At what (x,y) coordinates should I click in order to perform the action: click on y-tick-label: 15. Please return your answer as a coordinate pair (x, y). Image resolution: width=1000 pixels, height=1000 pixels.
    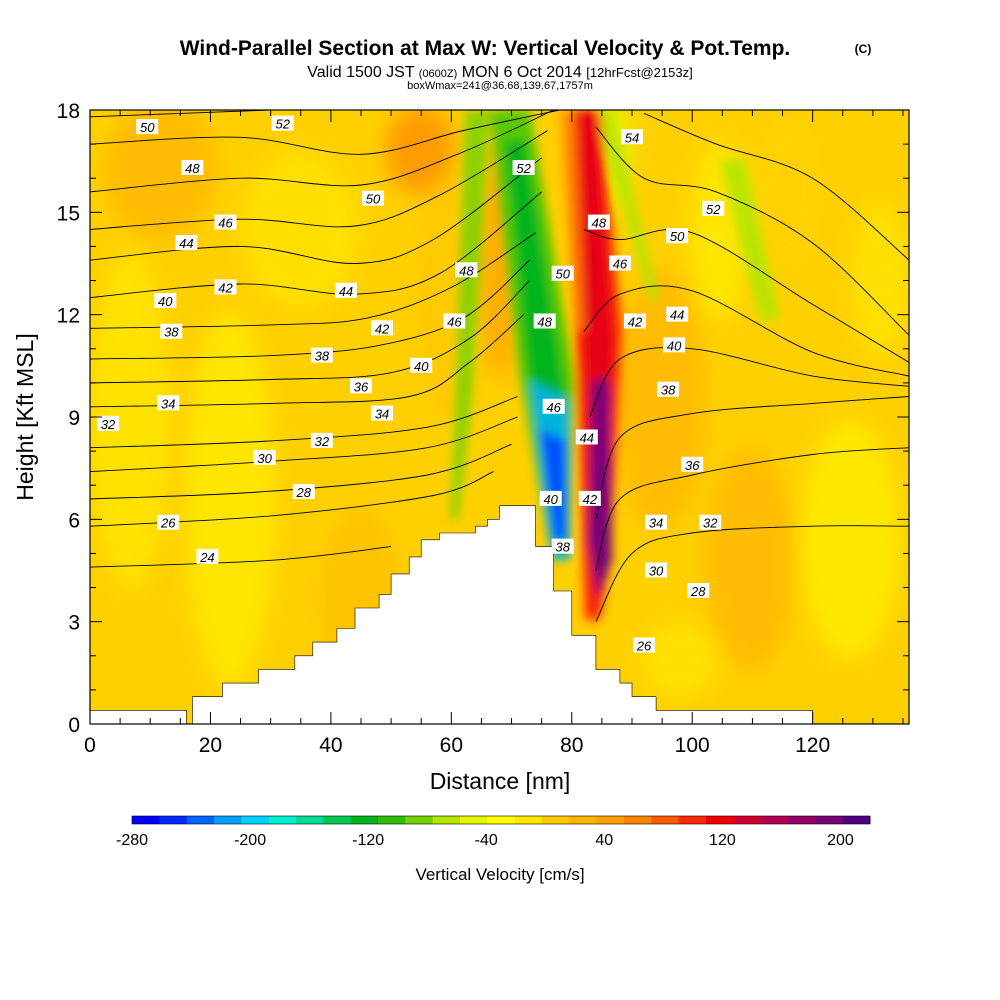
    Looking at the image, I should click on (68, 213).